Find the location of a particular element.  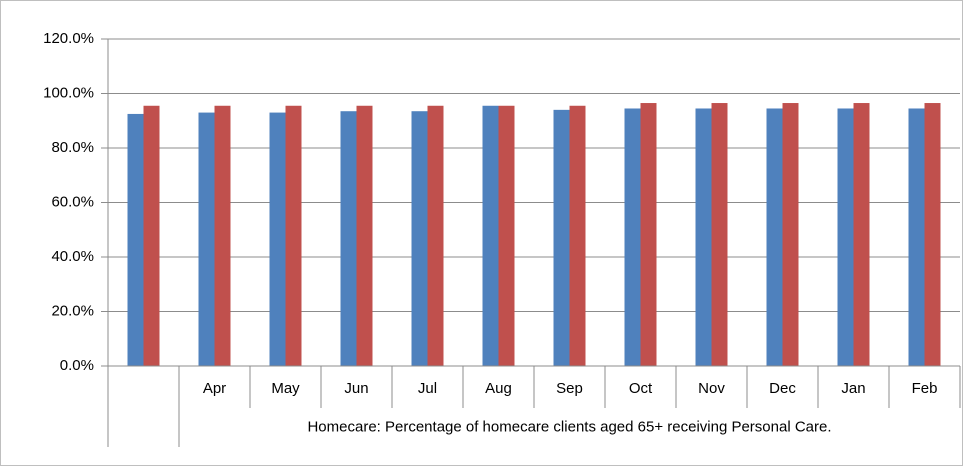

x-tick-label: Jan is located at coordinates (853, 388).